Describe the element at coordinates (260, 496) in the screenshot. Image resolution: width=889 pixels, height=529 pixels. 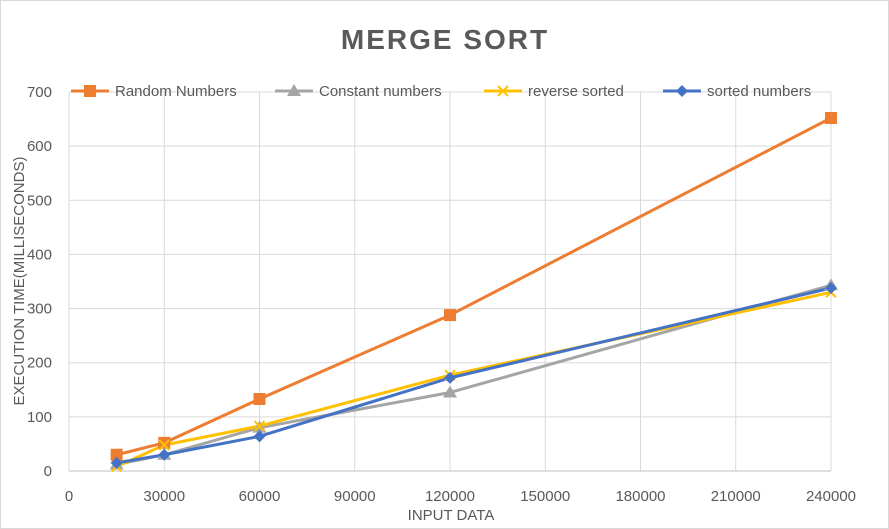
I see `x-tick-label: 60000` at that location.